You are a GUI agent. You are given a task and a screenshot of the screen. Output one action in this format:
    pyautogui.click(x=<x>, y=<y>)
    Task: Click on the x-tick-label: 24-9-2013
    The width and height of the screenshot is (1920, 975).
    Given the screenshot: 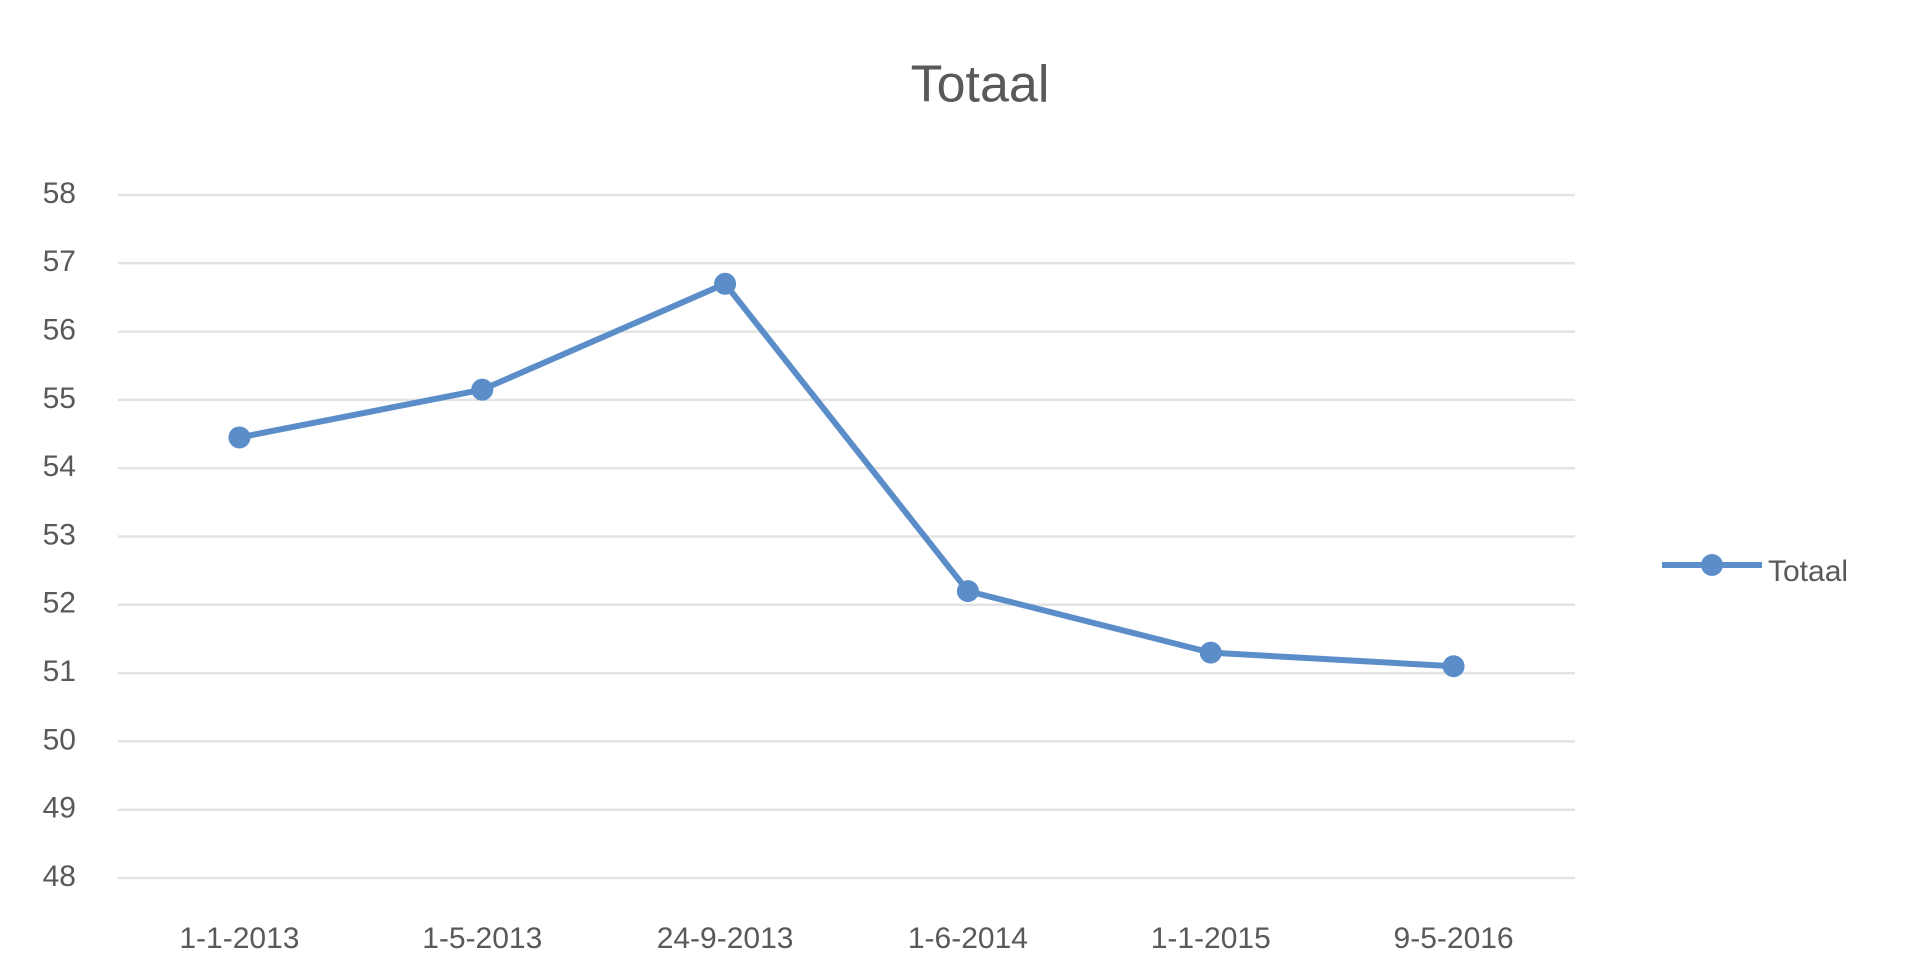 What is the action you would take?
    pyautogui.click(x=725, y=938)
    